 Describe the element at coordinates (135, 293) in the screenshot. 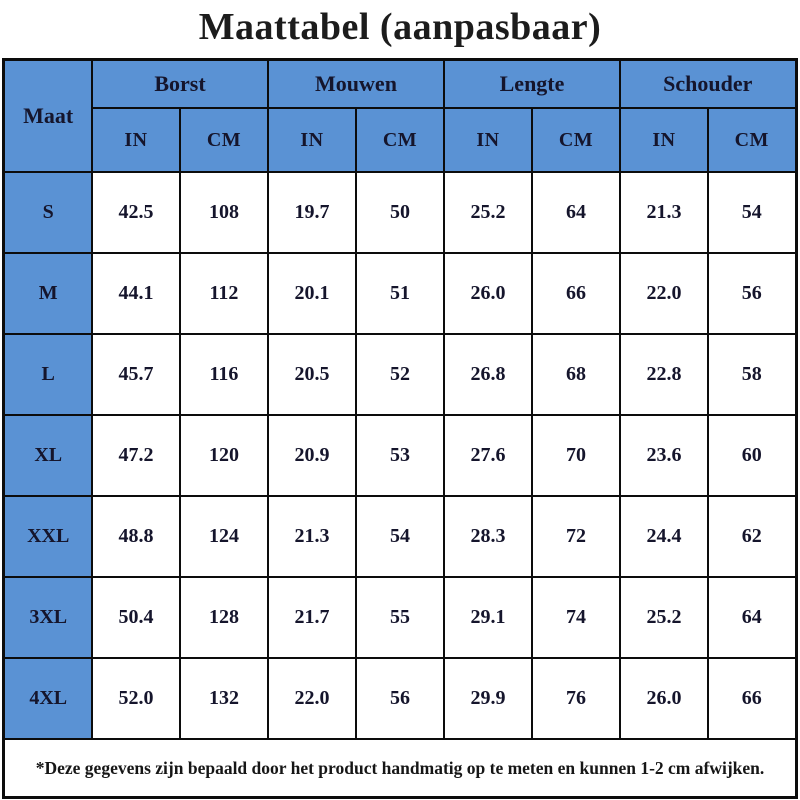

I see `cell-value: 44.1` at that location.